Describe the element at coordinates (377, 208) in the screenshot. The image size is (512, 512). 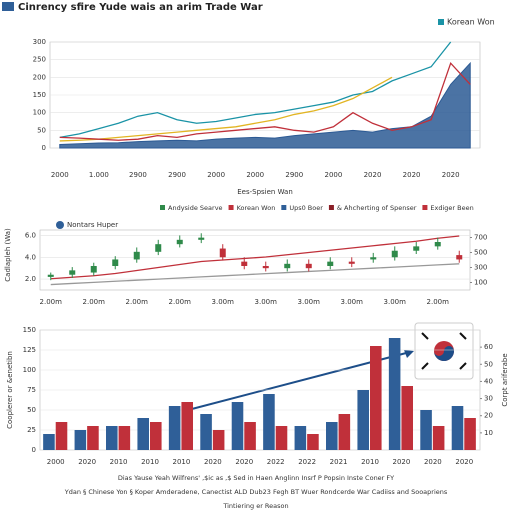
I see `legend-label: & Ahcherting of Spenser` at that location.